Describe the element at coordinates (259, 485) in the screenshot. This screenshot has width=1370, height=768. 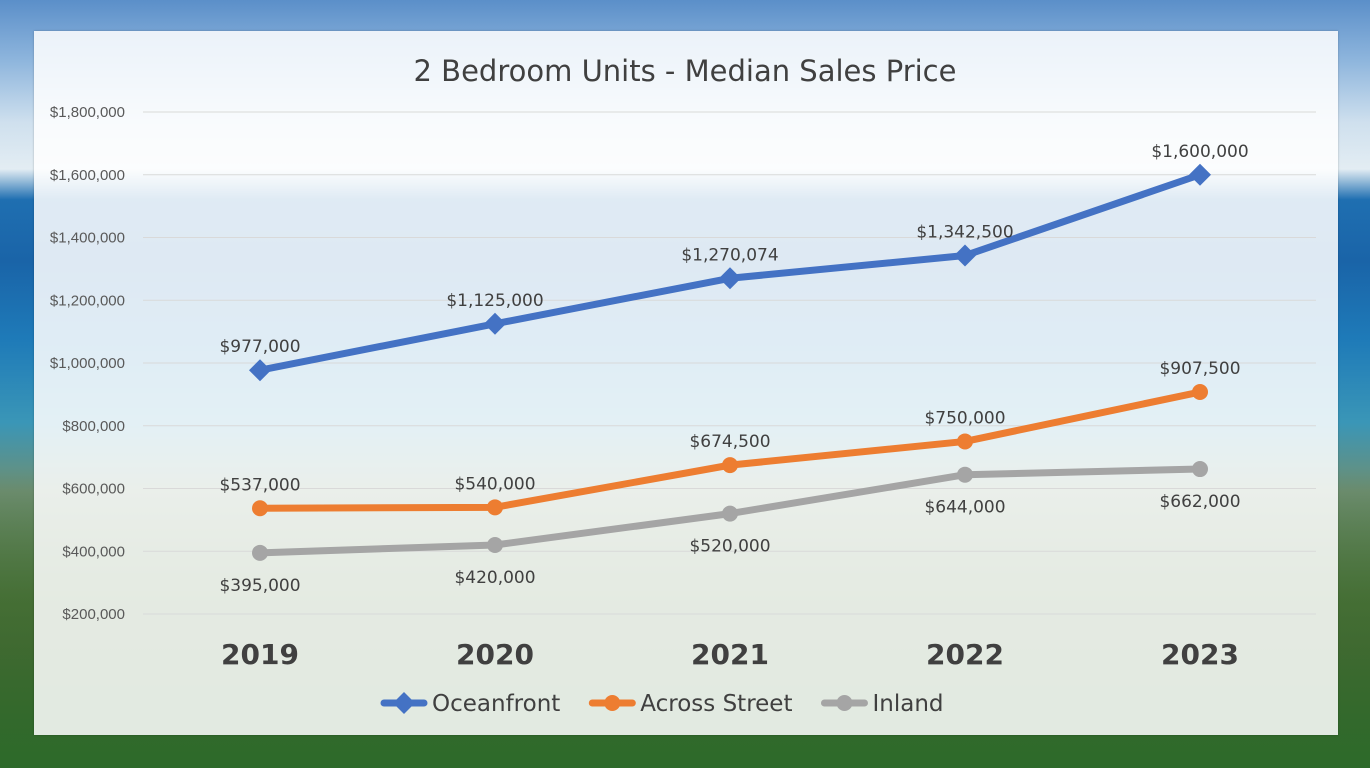
I see `data-label: $537,000` at that location.